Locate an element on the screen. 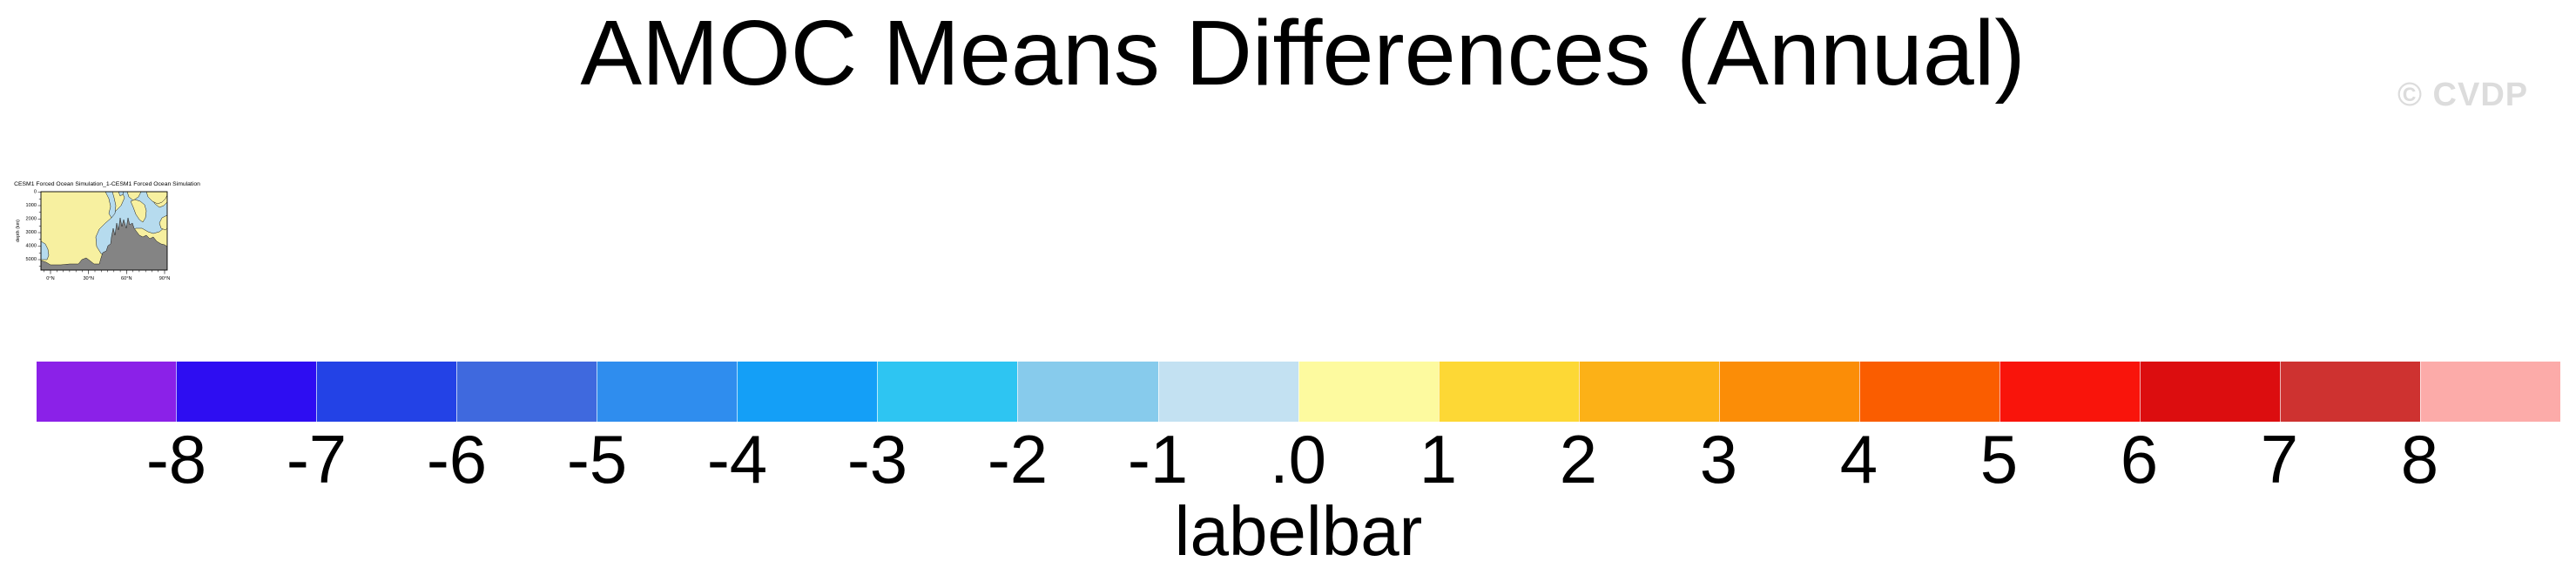  labelbar-tick: -2 is located at coordinates (1018, 459).